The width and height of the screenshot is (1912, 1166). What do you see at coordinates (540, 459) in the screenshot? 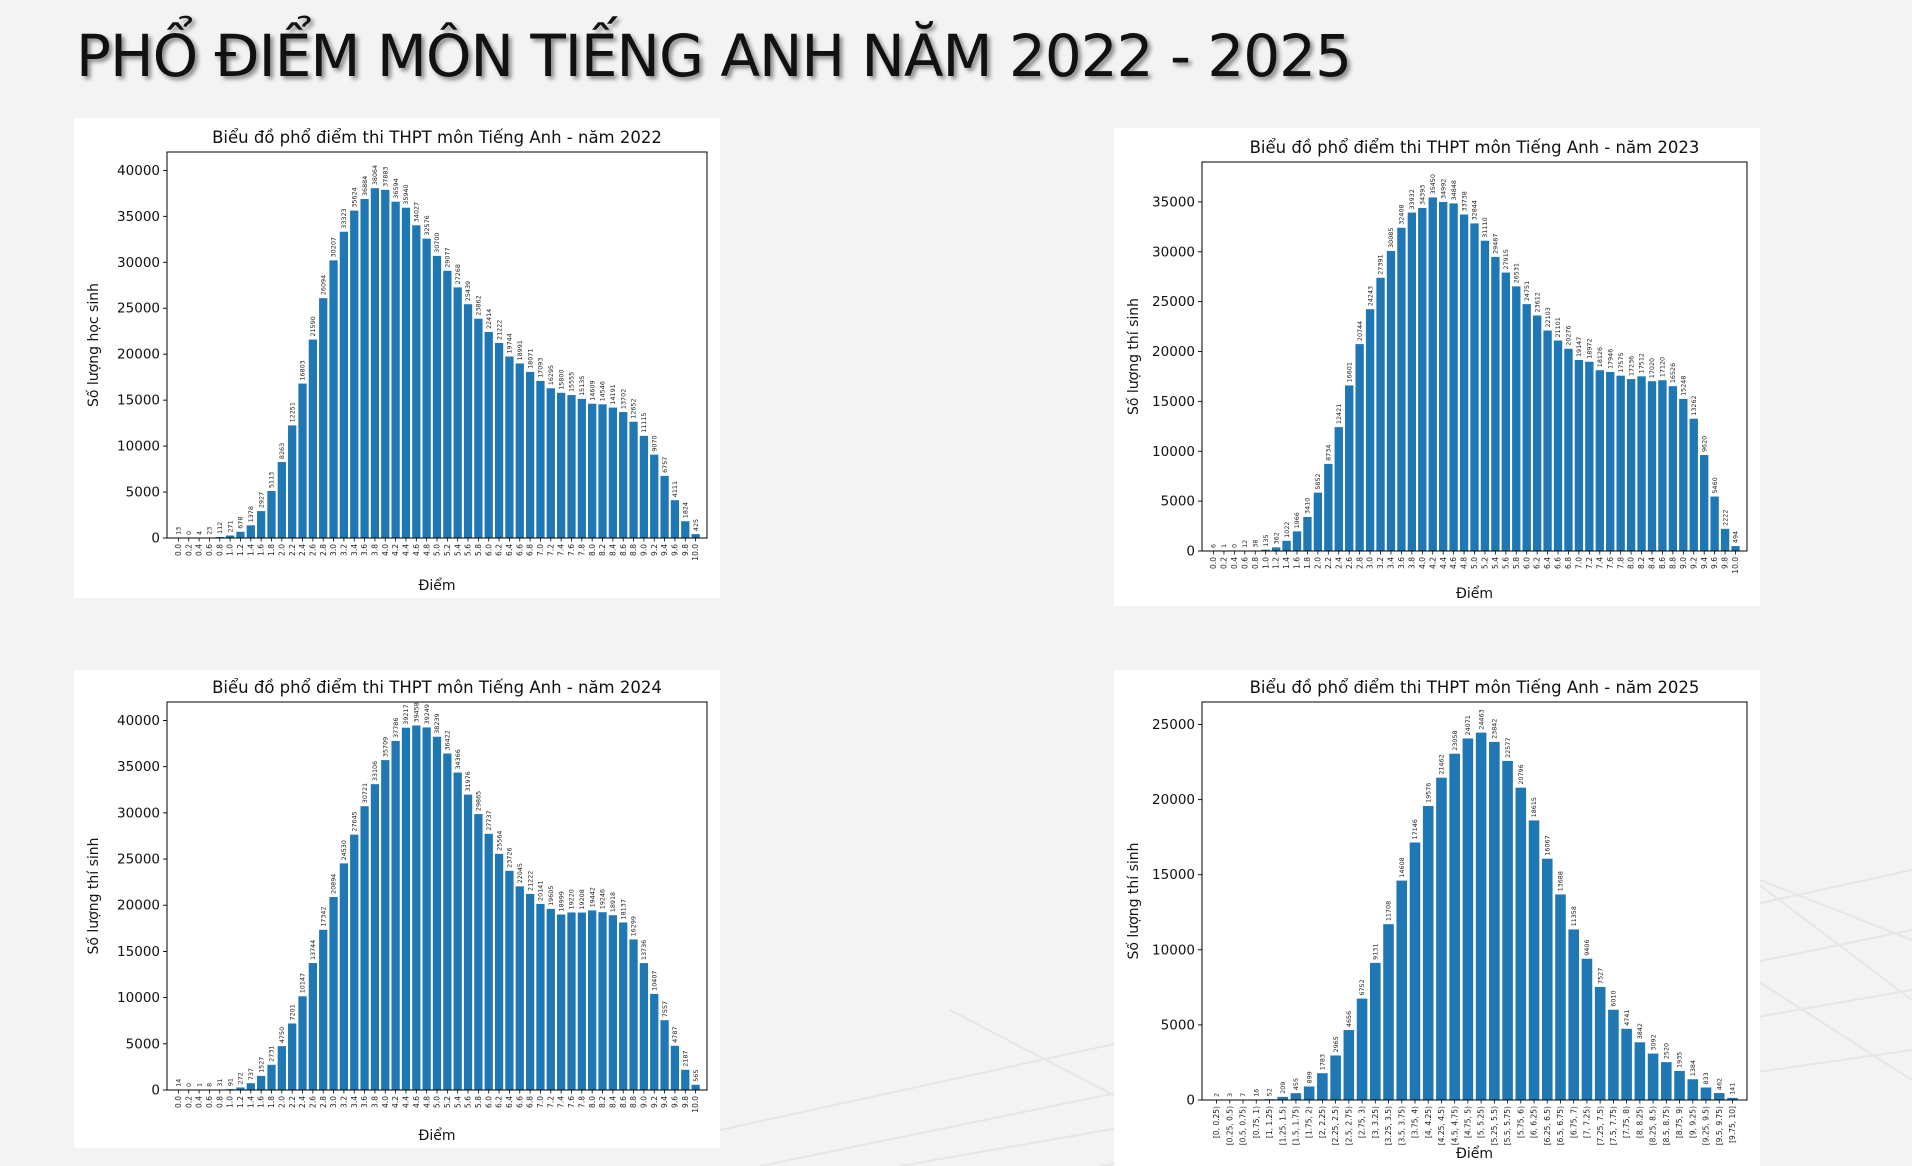
I see `bar-7.0` at bounding box center [540, 459].